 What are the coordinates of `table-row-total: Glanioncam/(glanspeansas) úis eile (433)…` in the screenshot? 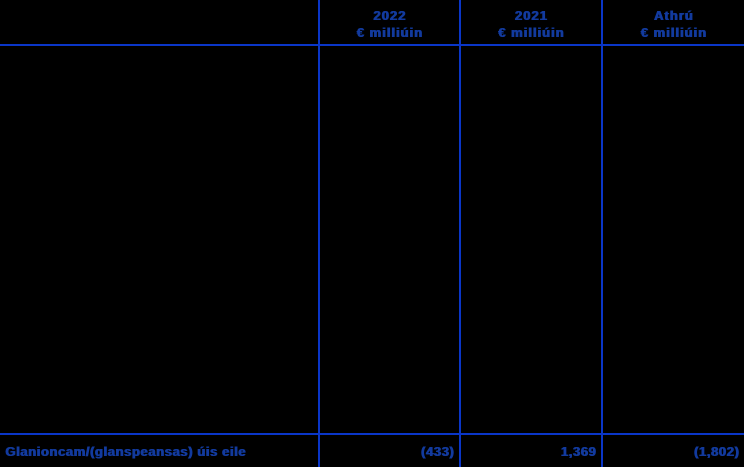 It's located at (372, 450).